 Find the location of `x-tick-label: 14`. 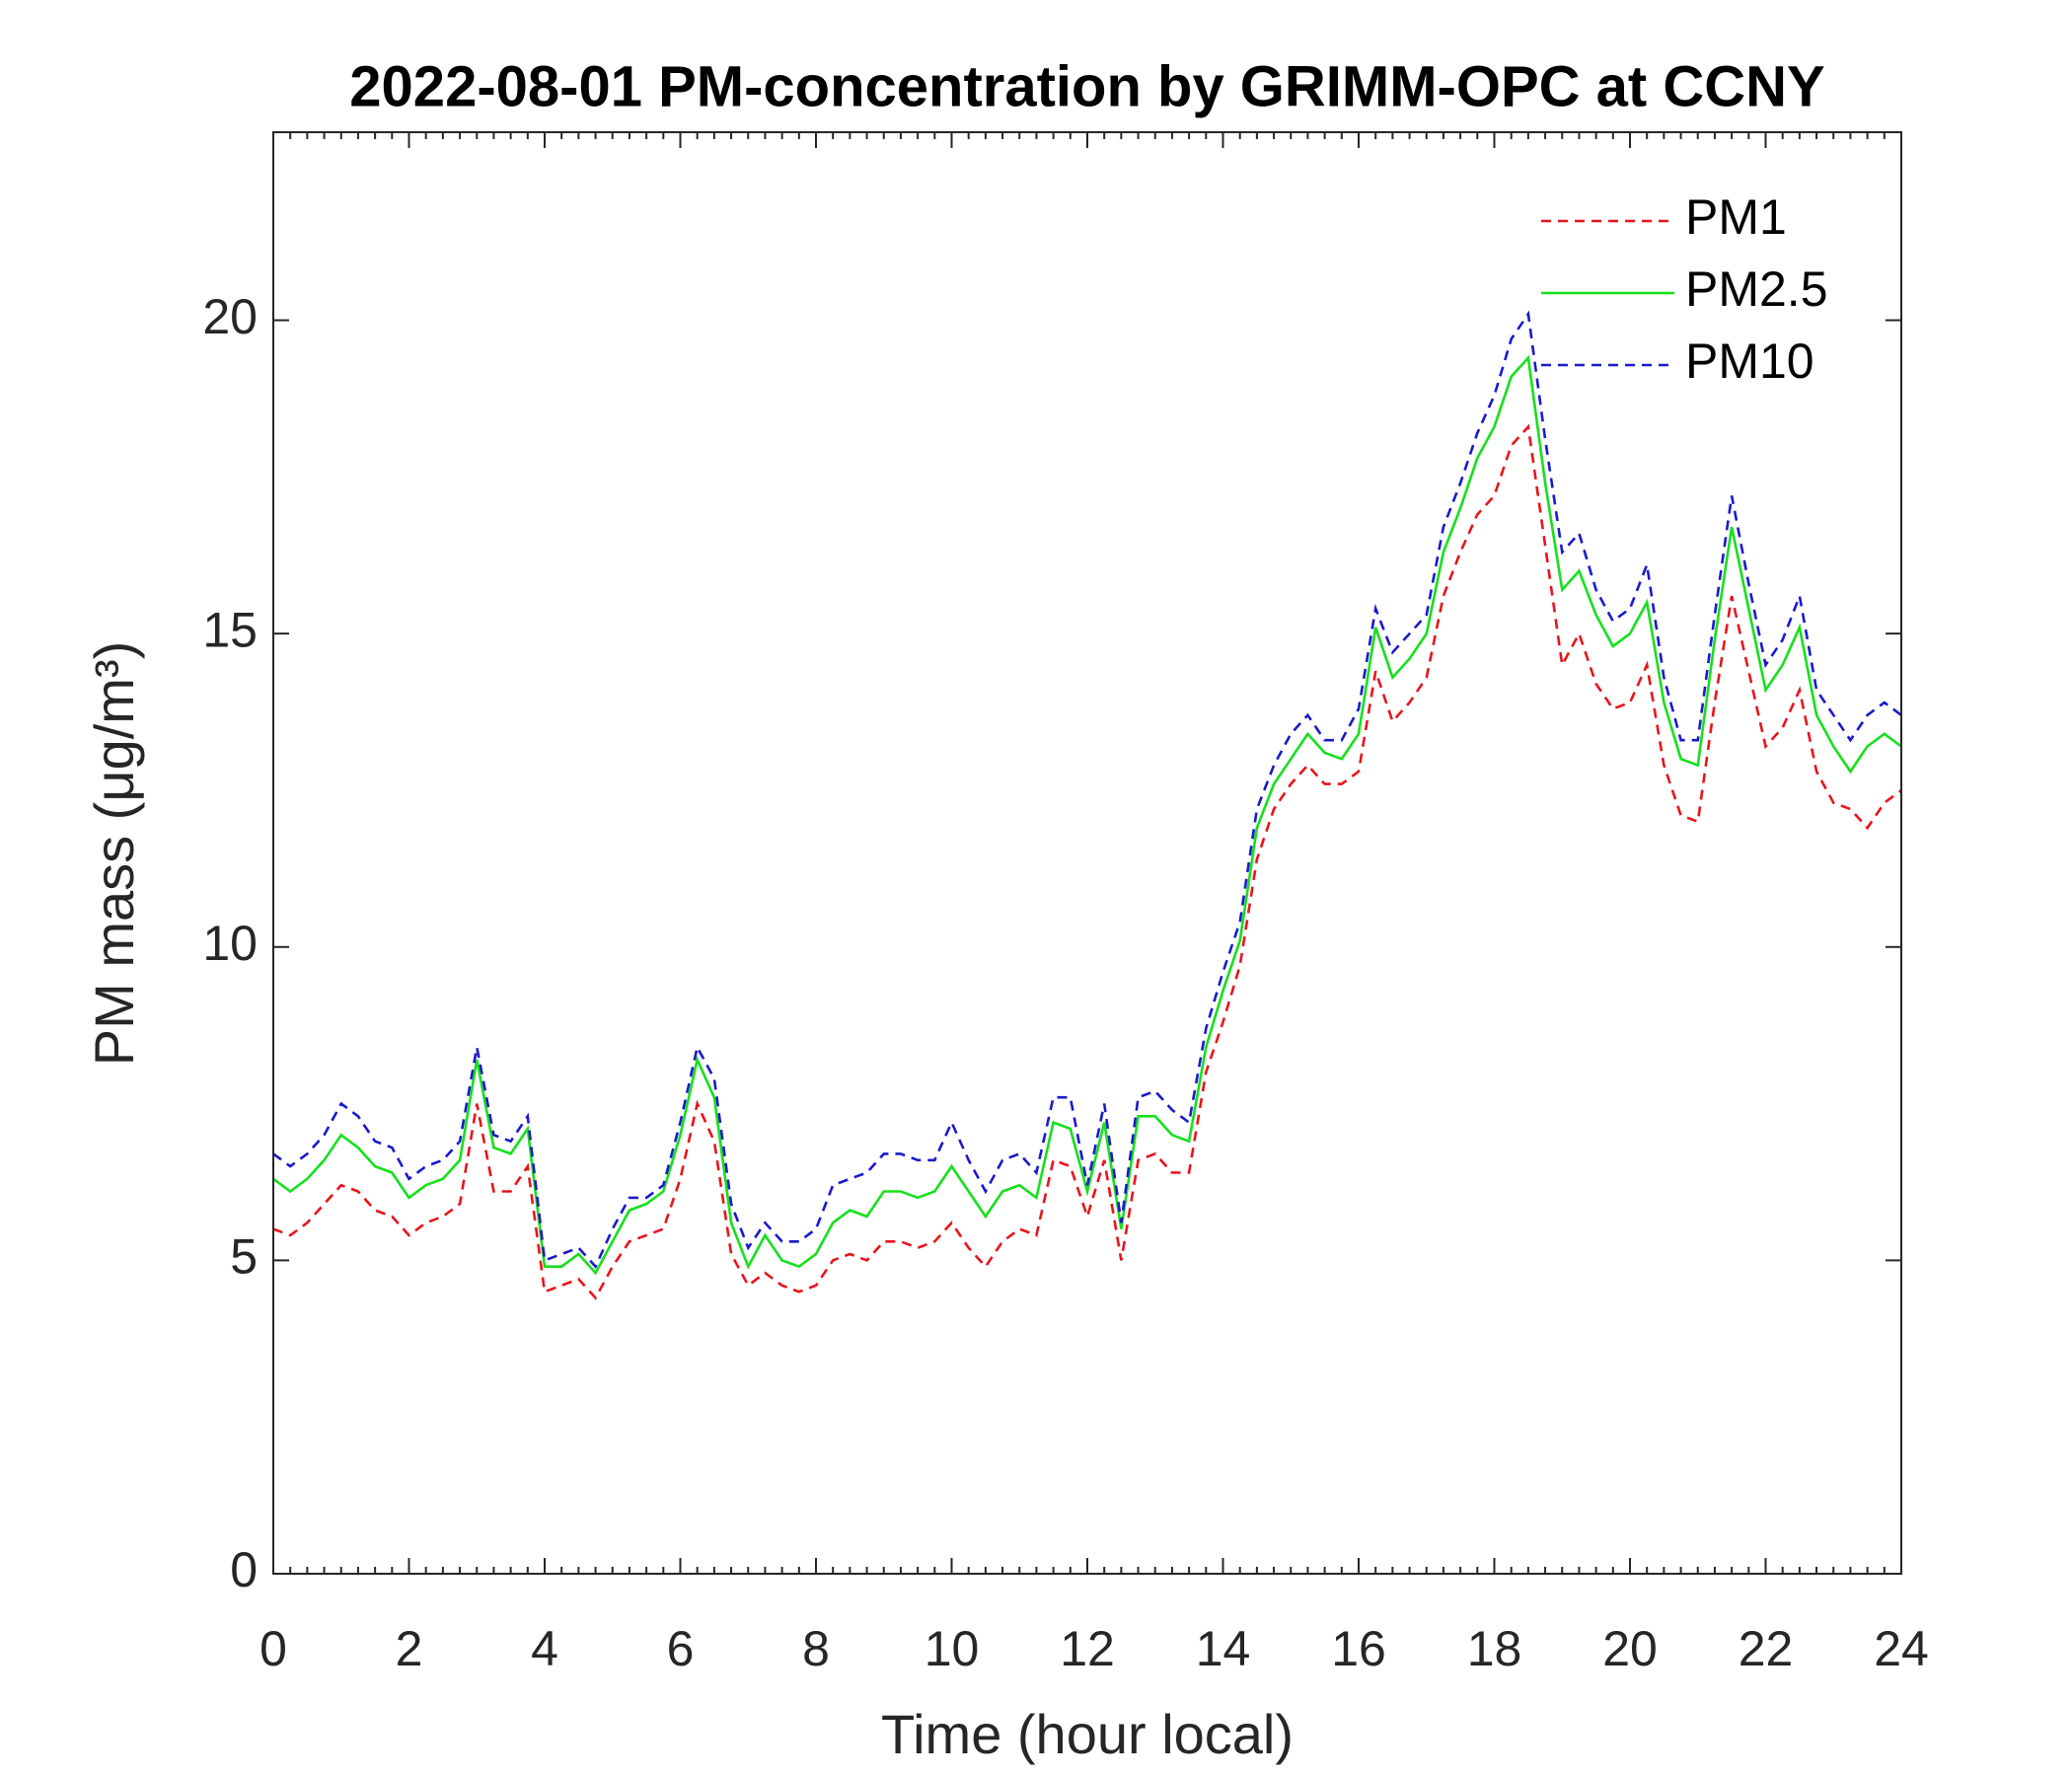

x-tick-label: 14 is located at coordinates (1224, 1648).